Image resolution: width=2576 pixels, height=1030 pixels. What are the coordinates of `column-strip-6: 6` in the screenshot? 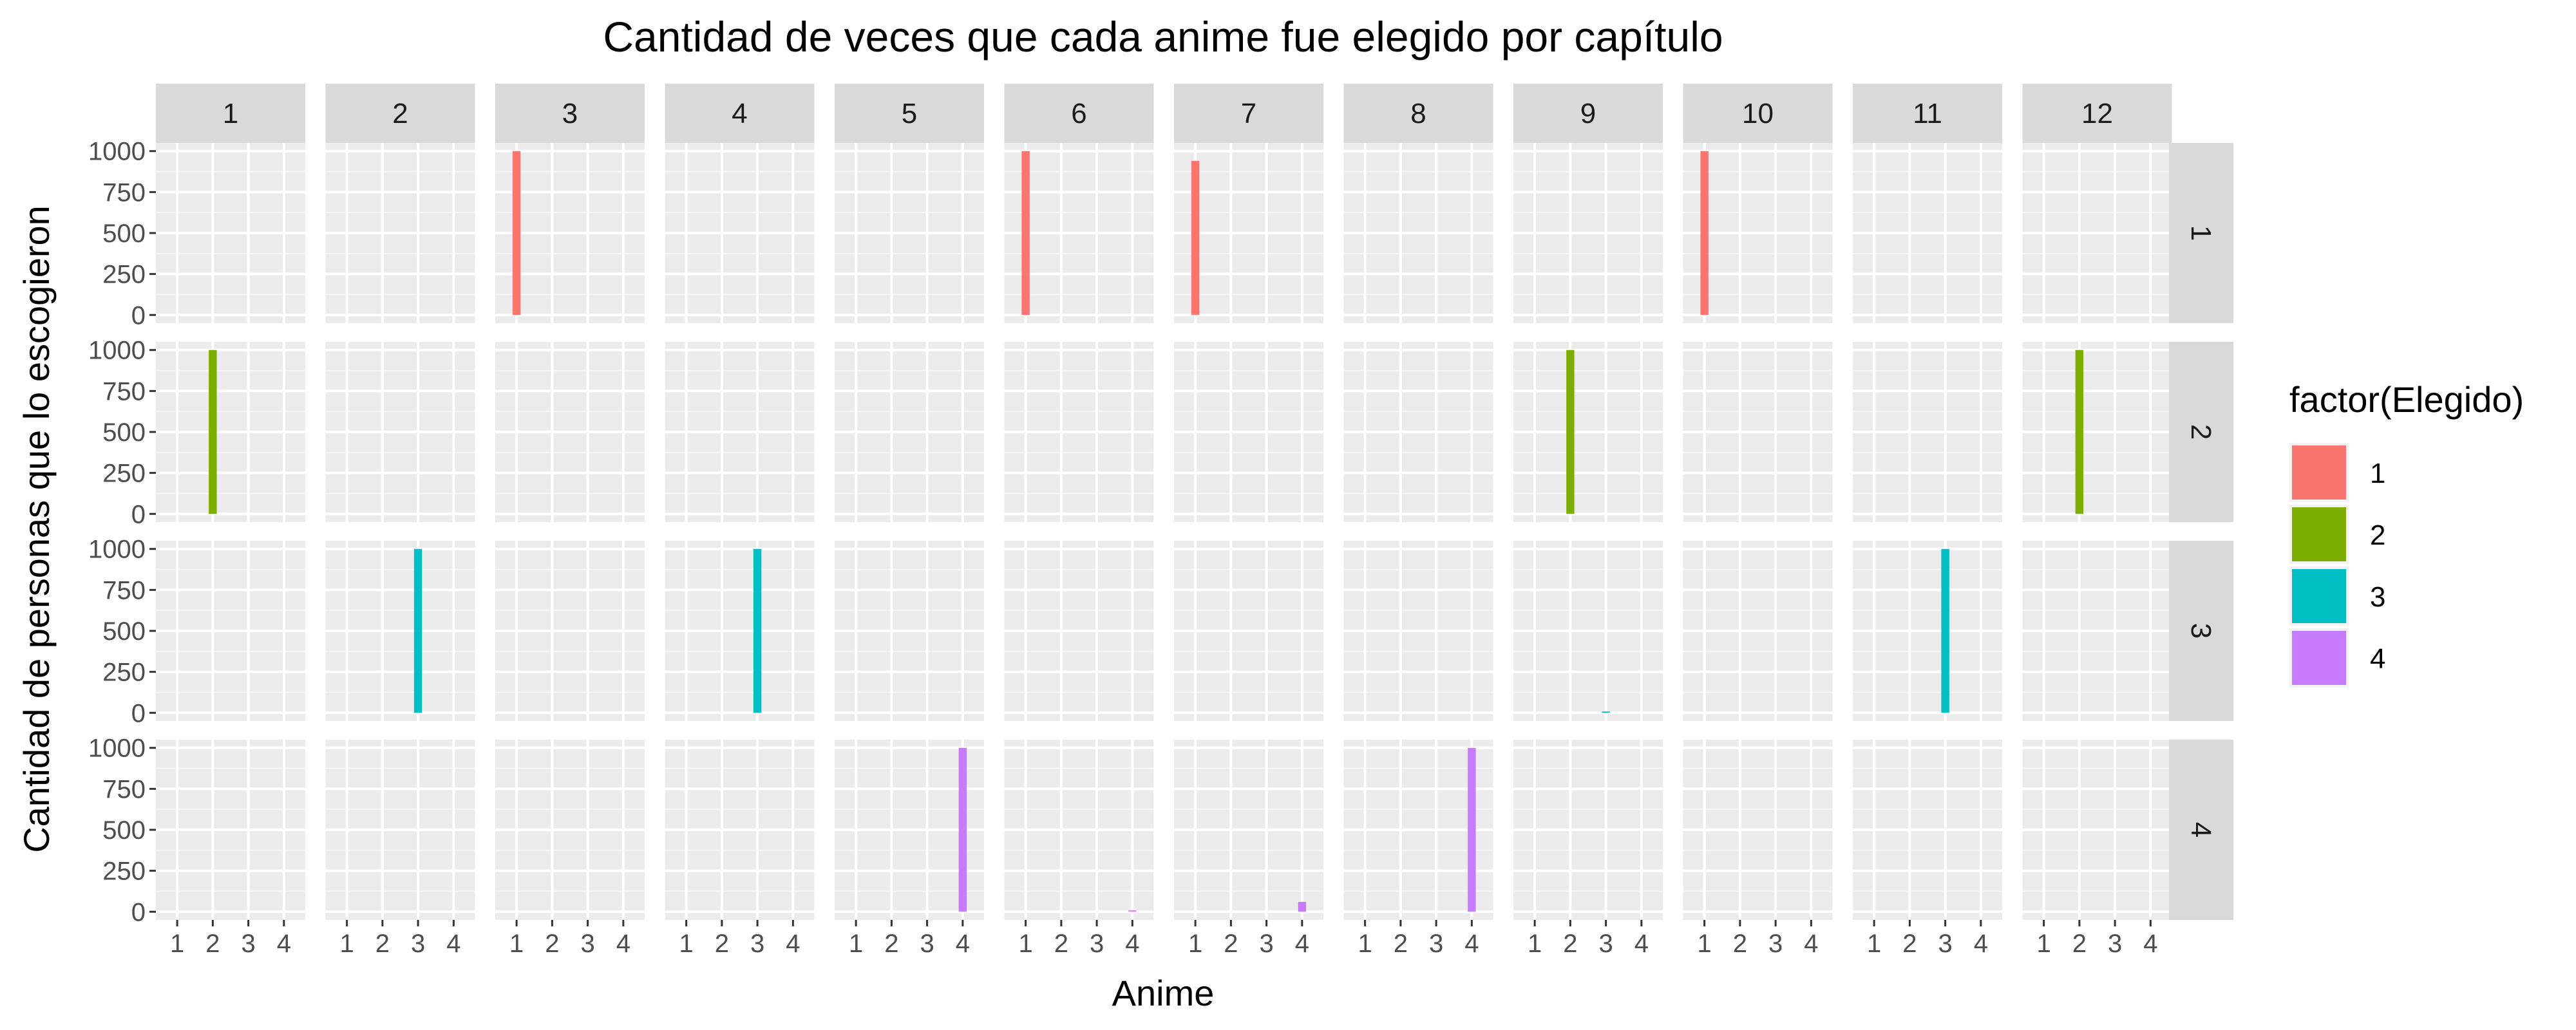 It's located at (1079, 113).